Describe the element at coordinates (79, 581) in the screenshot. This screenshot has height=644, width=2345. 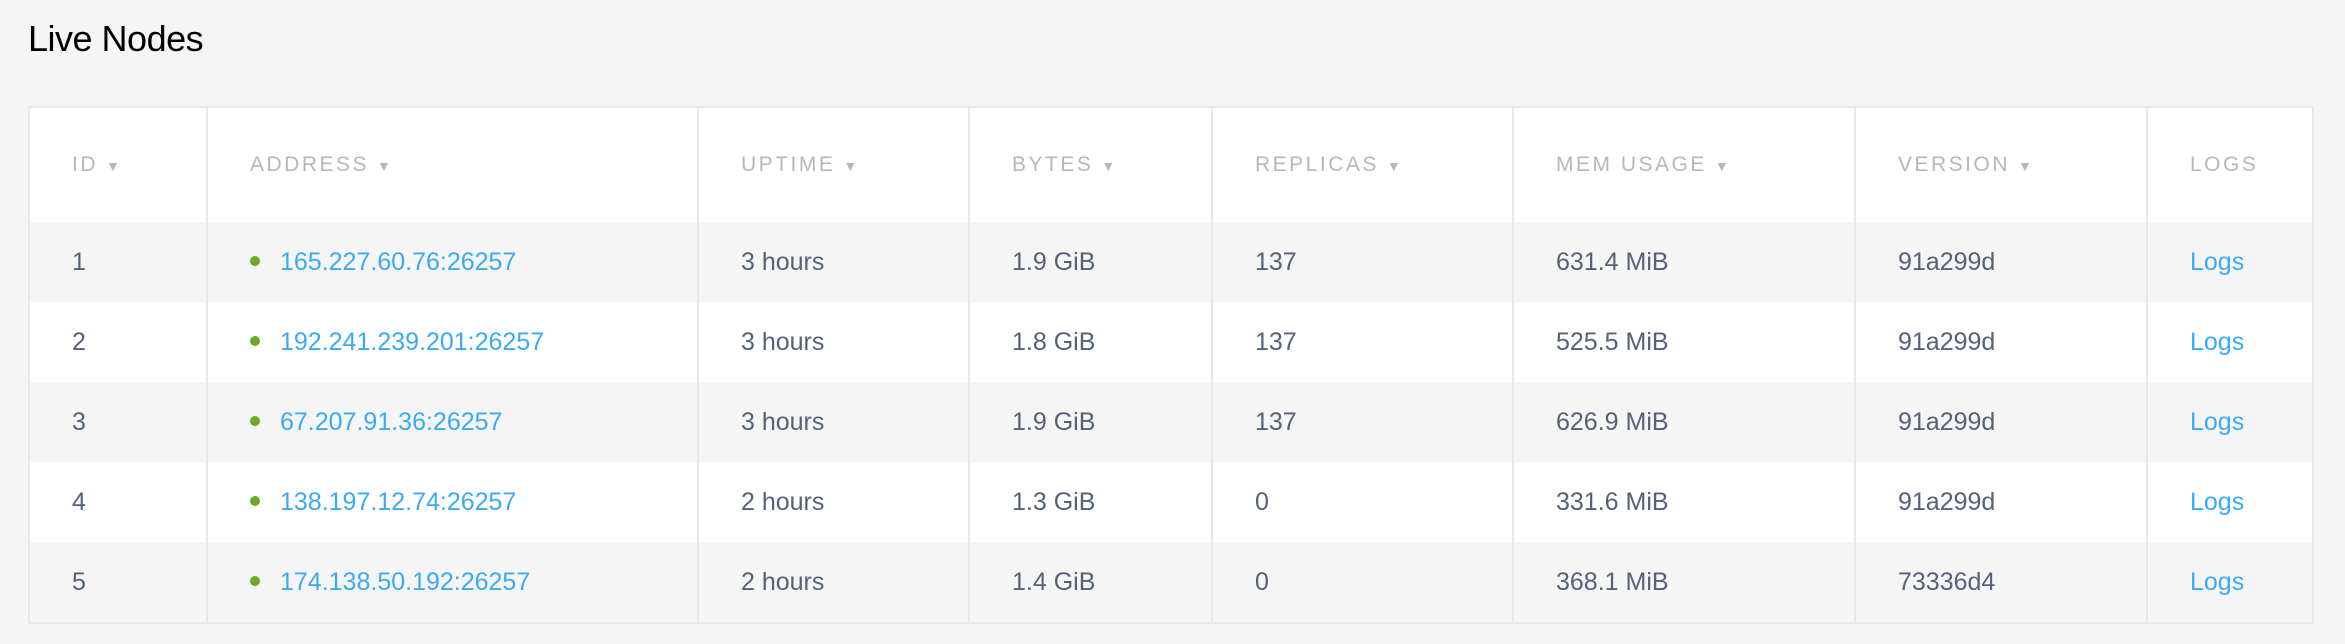
I see `cell-id: 5` at that location.